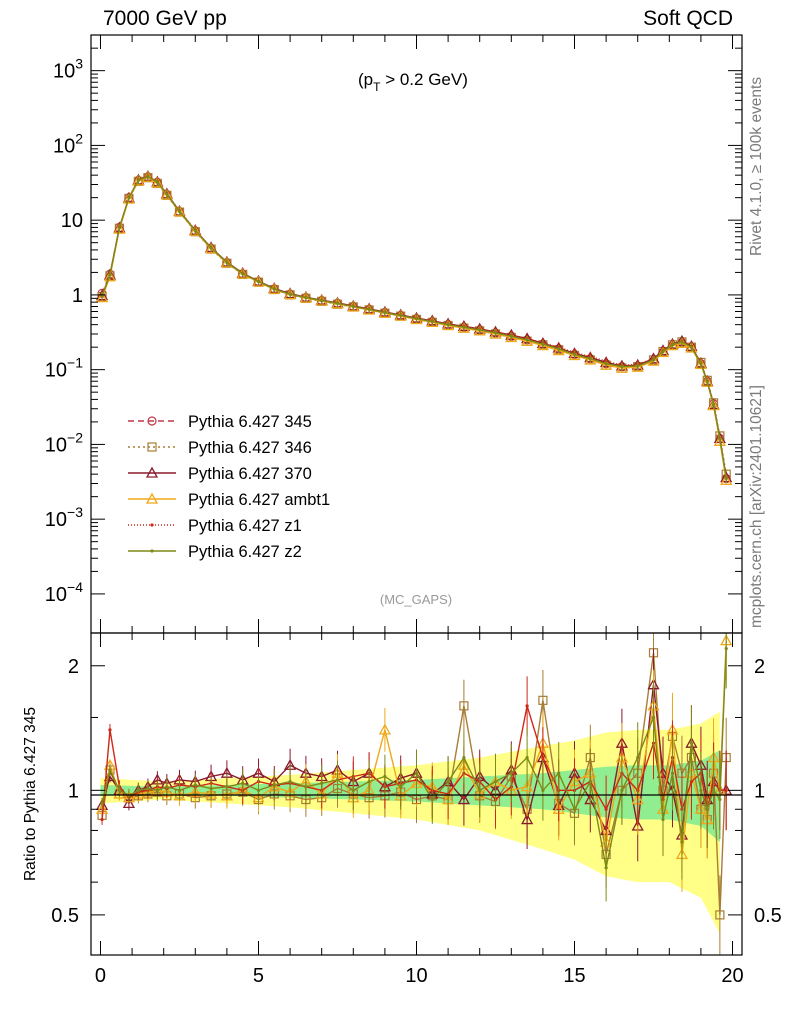 The width and height of the screenshot is (786, 1024). What do you see at coordinates (64, 368) in the screenshot?
I see `main-ytick-label-3: 10⁻¹` at bounding box center [64, 368].